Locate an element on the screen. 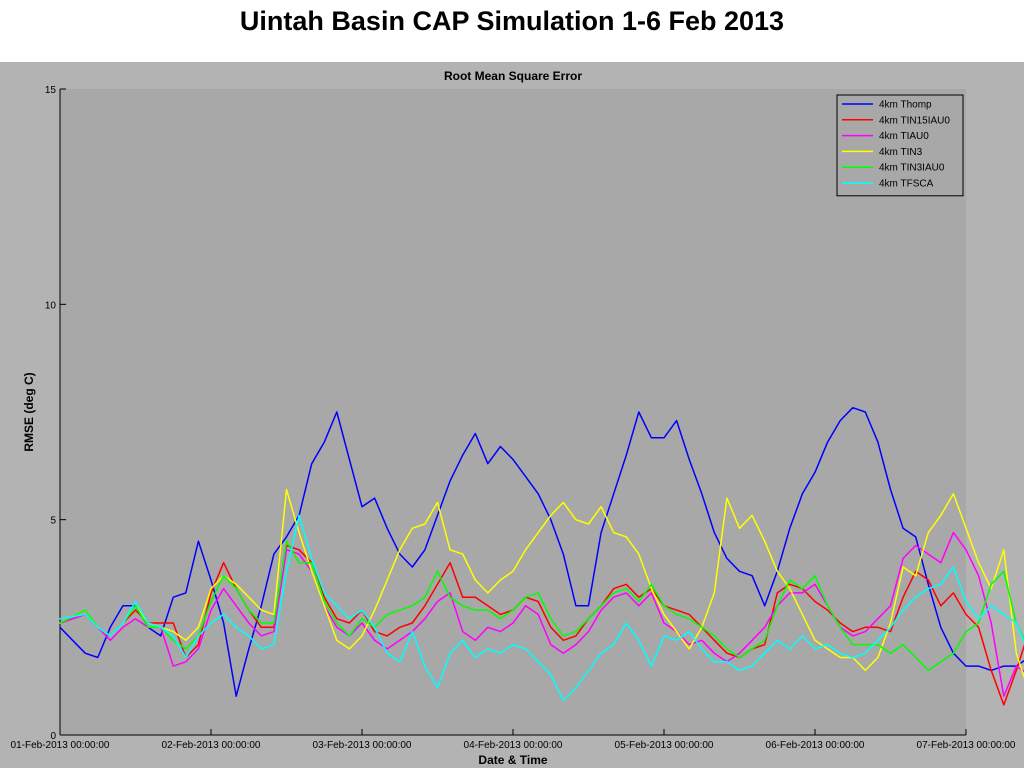 Image resolution: width=1024 pixels, height=768 pixels. y-tick-label: 10 is located at coordinates (51, 305).